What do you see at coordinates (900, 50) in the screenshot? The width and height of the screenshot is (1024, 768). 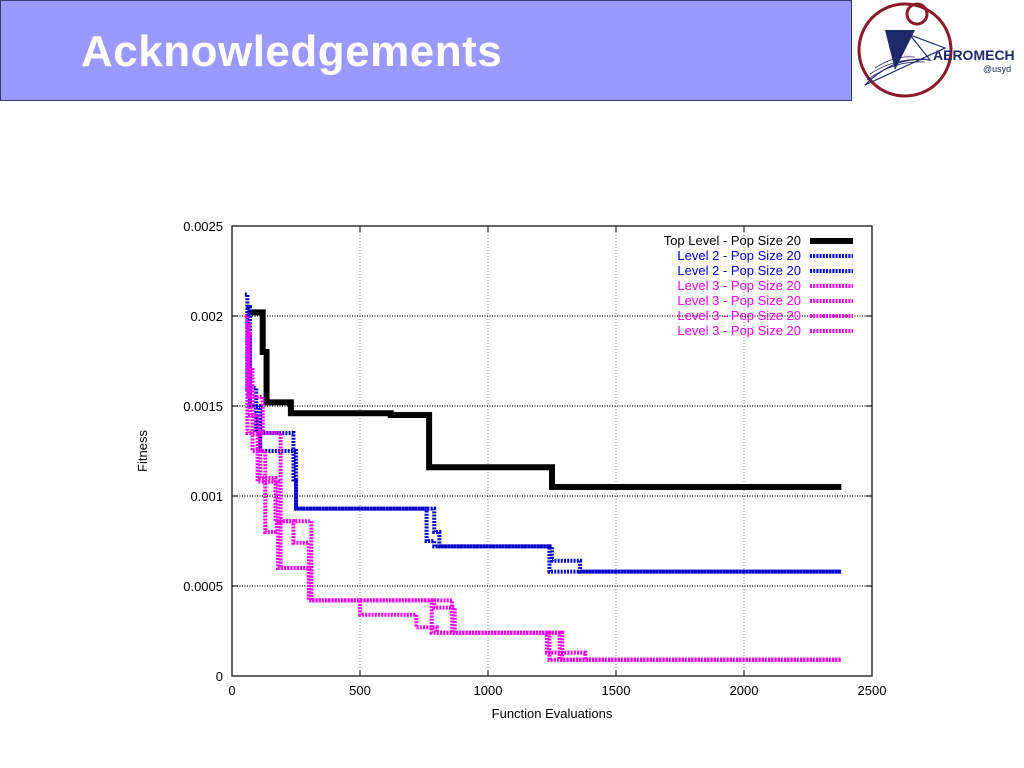 I see `logo-wing-icon` at bounding box center [900, 50].